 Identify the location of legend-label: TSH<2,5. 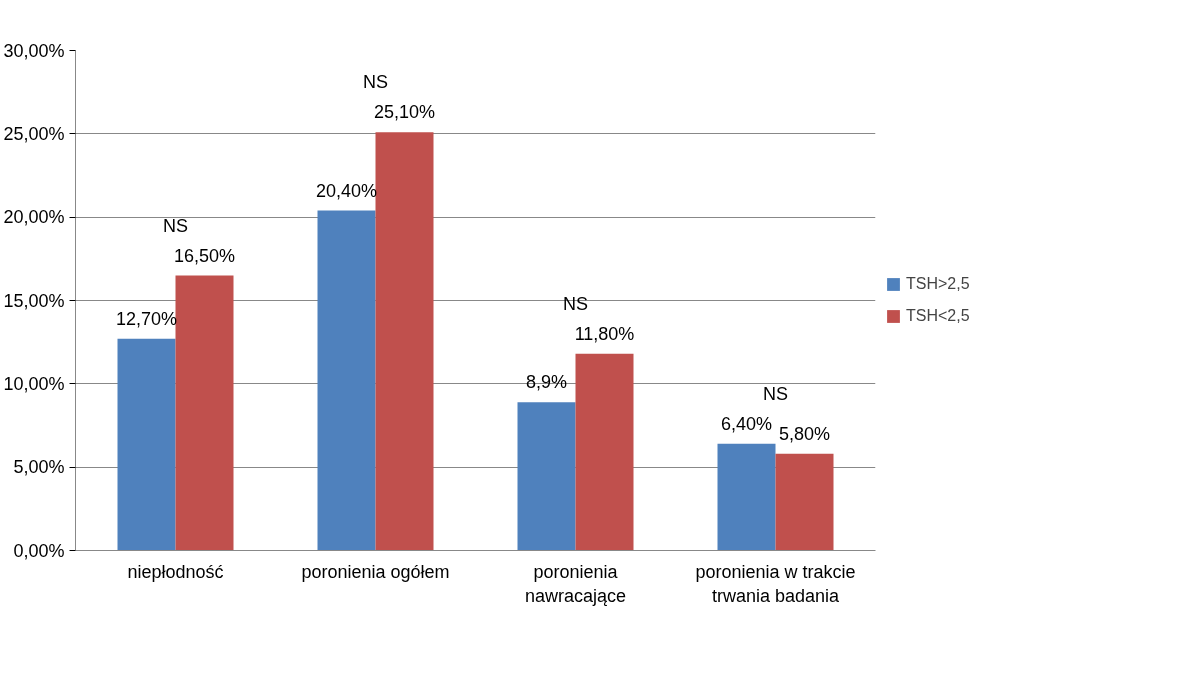
(938, 316).